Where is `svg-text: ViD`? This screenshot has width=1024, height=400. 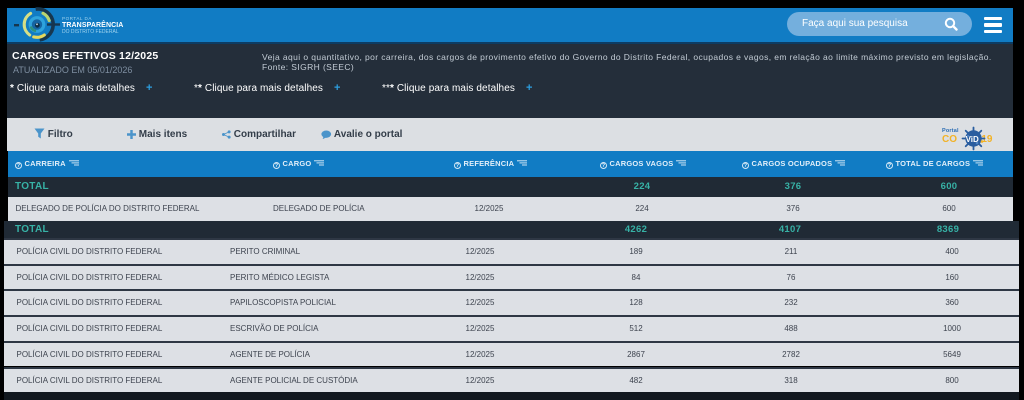 svg-text: ViD is located at coordinates (972, 139).